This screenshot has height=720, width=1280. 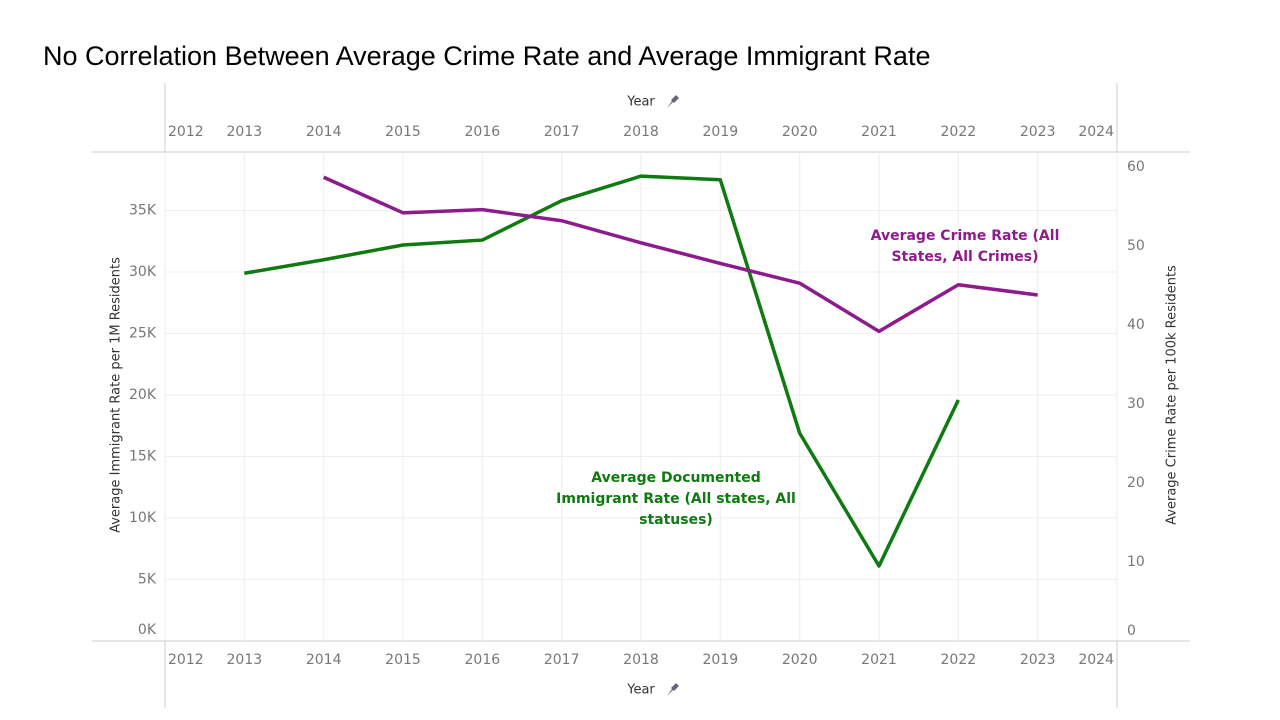 What do you see at coordinates (147, 630) in the screenshot?
I see `y-tick-label: 0K` at bounding box center [147, 630].